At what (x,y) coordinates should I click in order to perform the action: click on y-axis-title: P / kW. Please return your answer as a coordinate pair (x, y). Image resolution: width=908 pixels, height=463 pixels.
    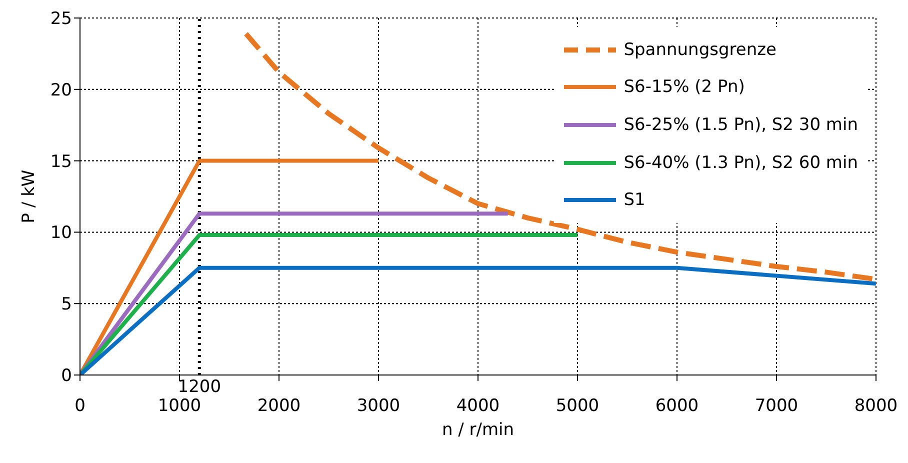
    Looking at the image, I should click on (29, 197).